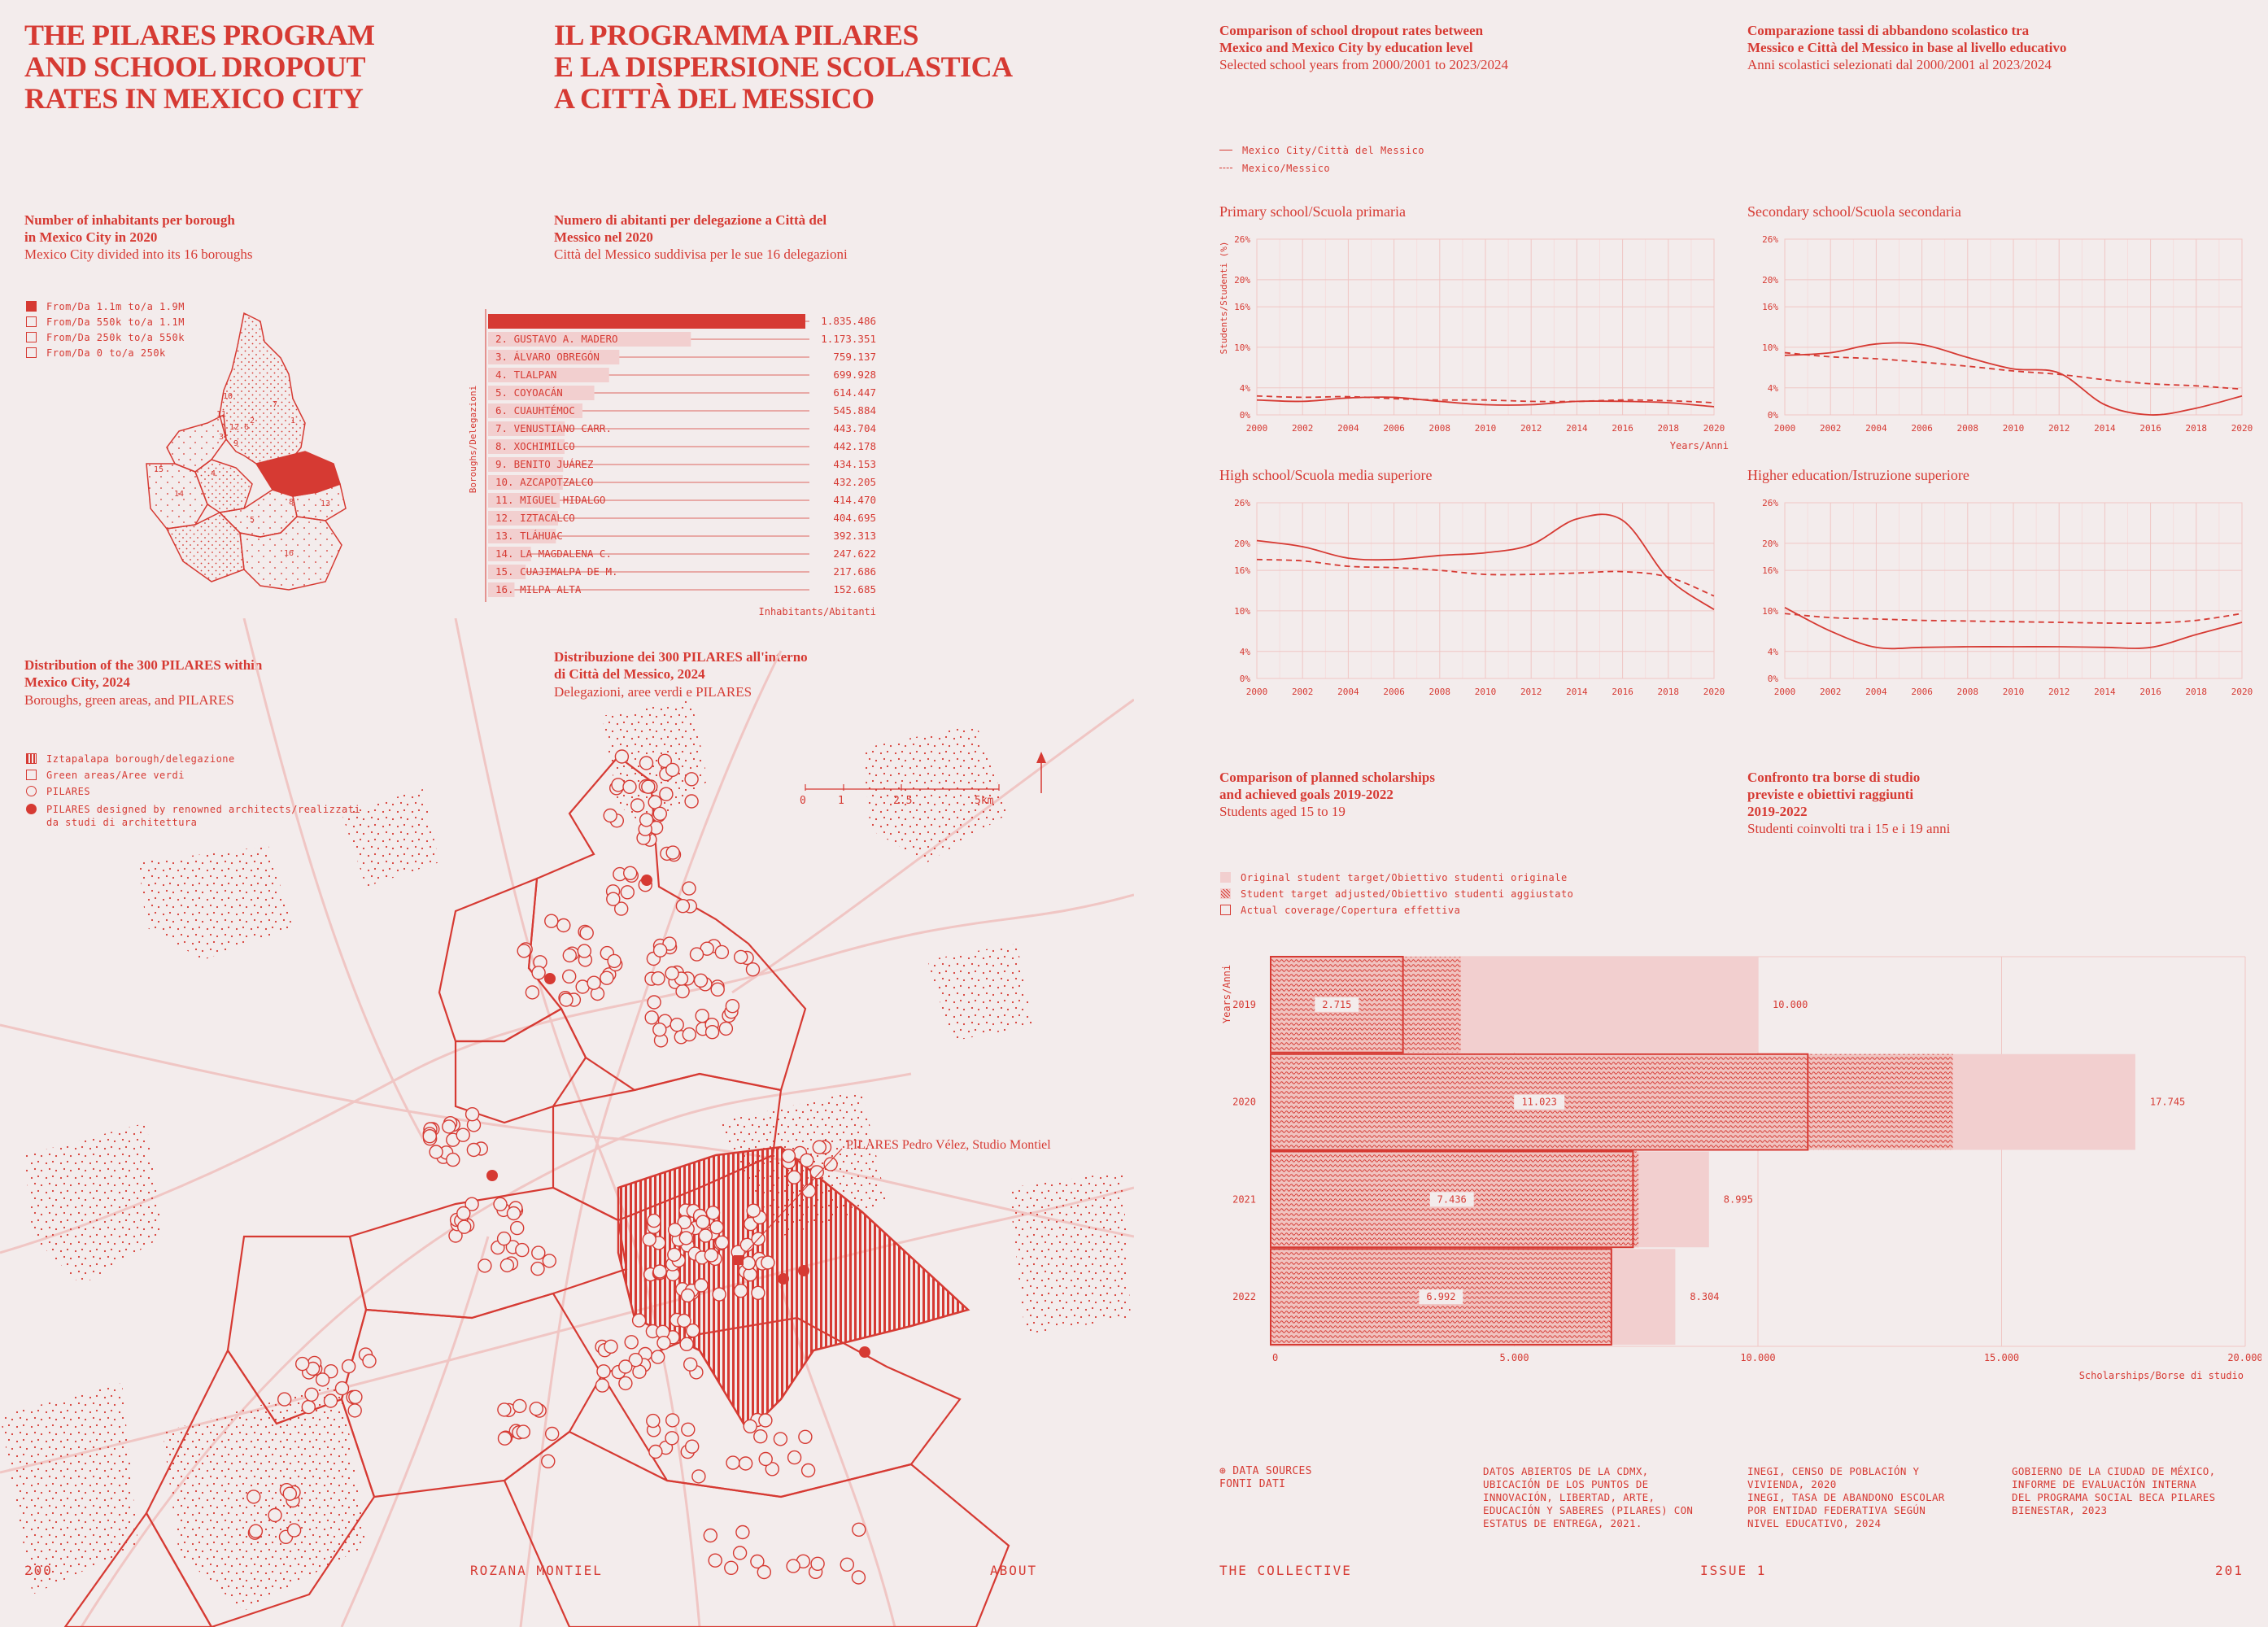 The height and width of the screenshot is (1627, 2268). I want to click on rank-value: 614.447, so click(855, 393).